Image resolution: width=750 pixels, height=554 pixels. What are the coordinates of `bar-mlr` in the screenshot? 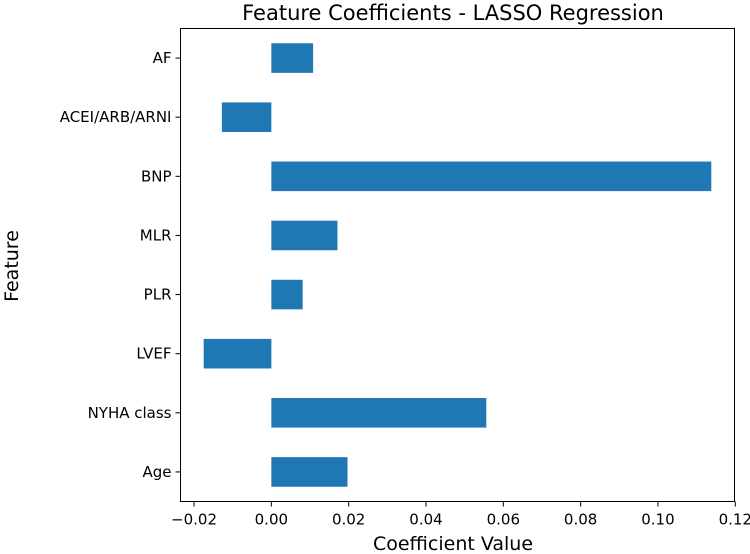 It's located at (304, 235).